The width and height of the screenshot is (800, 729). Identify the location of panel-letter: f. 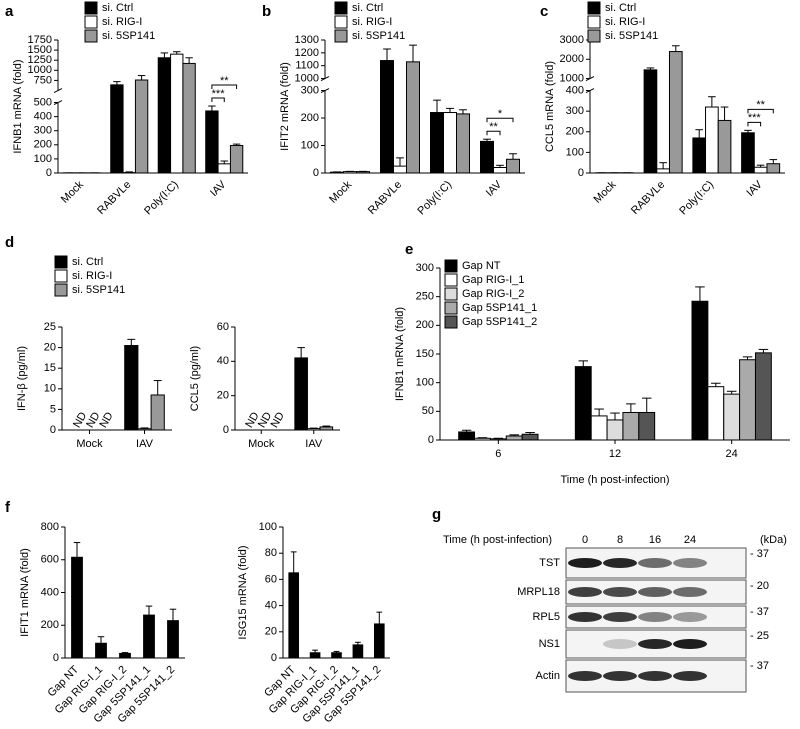
(8, 507).